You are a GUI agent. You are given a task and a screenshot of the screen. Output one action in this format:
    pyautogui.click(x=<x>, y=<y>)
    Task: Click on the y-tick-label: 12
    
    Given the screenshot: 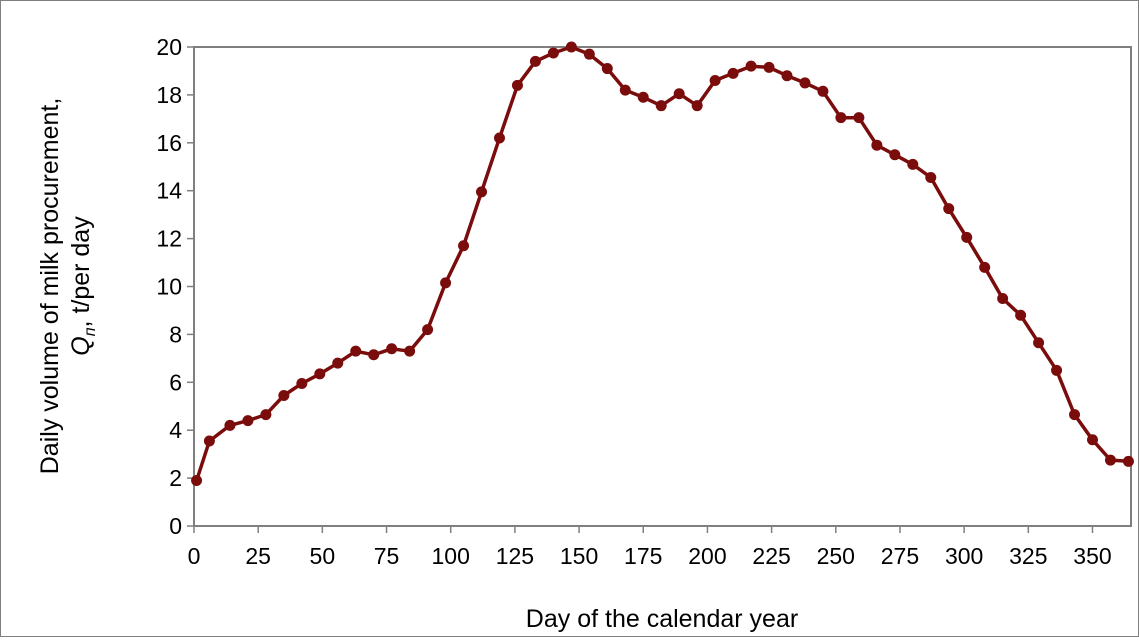 What is the action you would take?
    pyautogui.click(x=169, y=239)
    